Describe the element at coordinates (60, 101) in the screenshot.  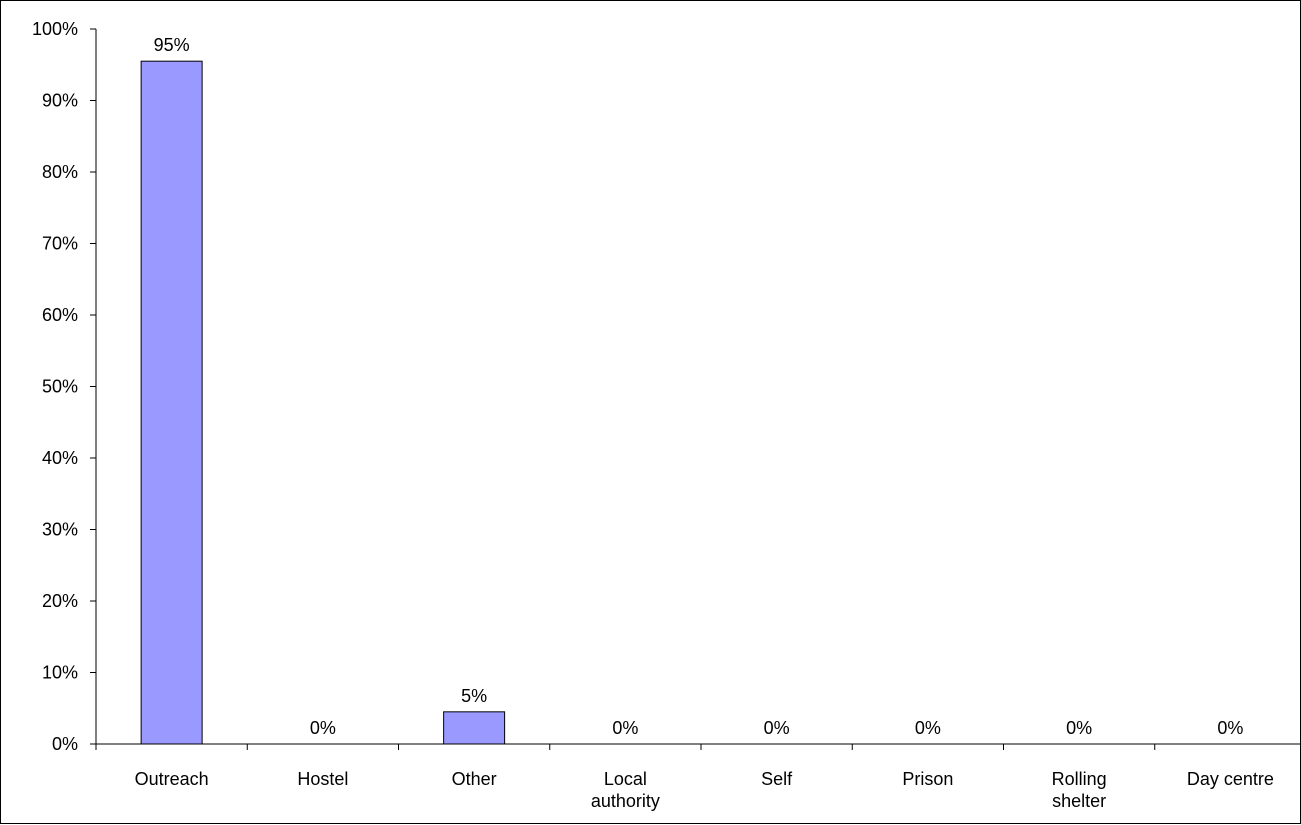
I see `y-tick-label: 90%` at that location.